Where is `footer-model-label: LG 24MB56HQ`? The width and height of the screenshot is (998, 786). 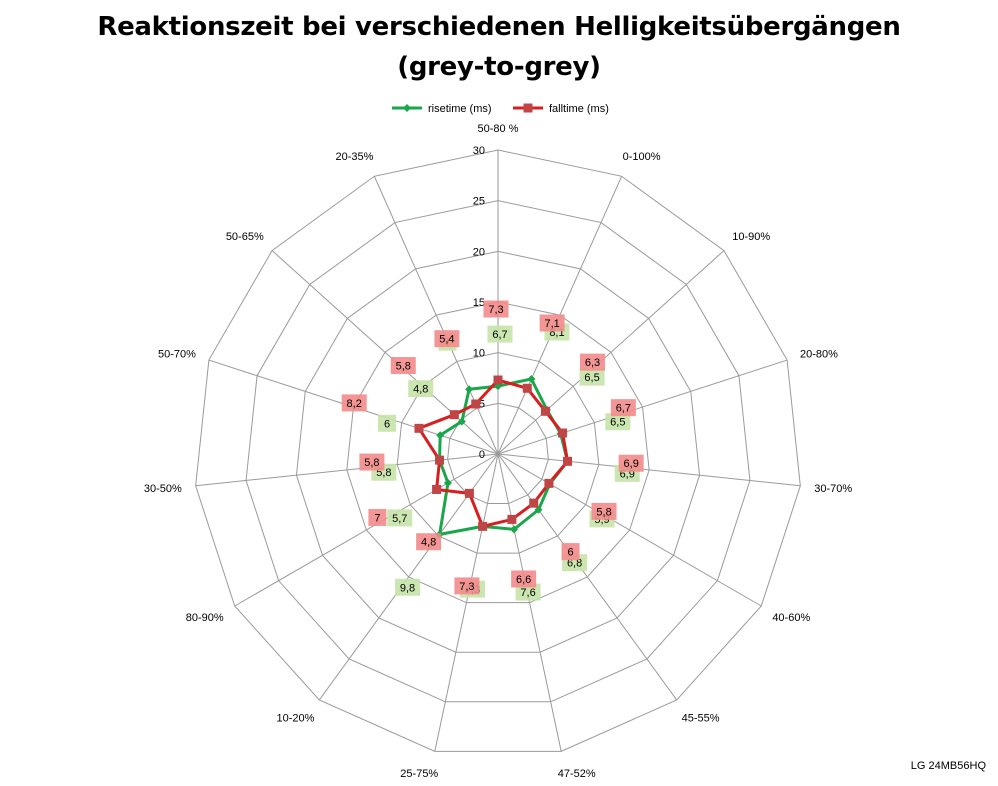
footer-model-label: LG 24MB56HQ is located at coordinates (948, 766).